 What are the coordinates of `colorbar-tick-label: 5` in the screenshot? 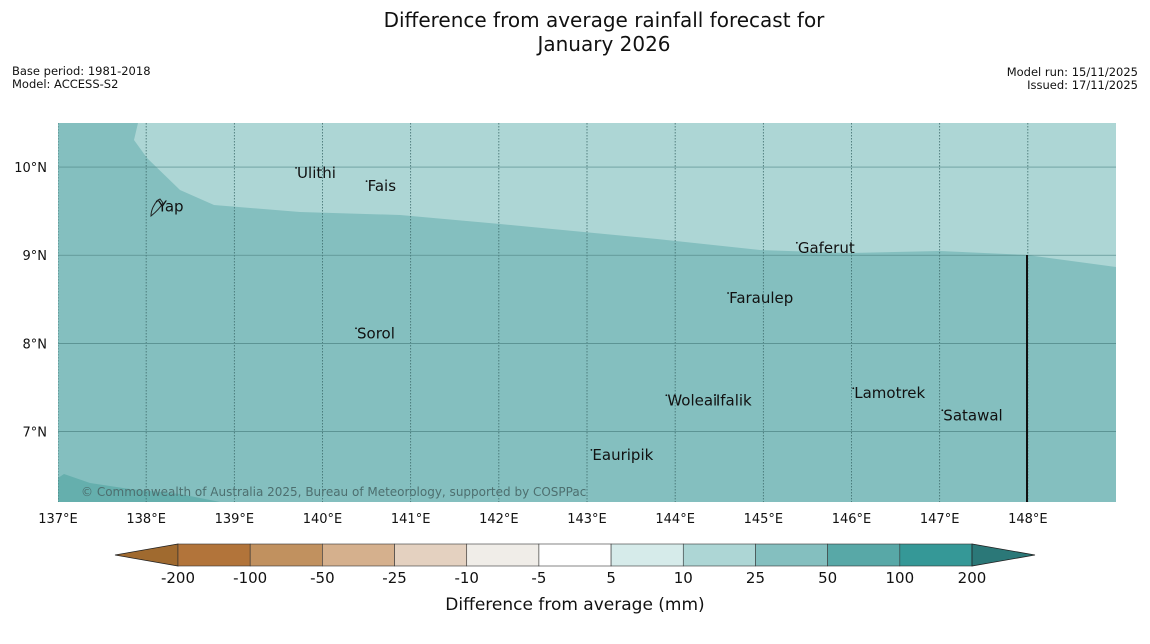 It's located at (611, 578).